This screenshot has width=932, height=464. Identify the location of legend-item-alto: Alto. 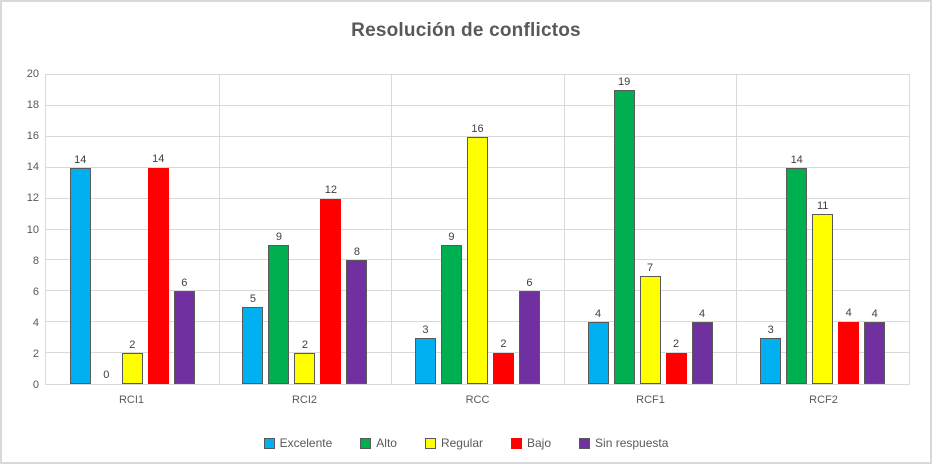
(378, 443).